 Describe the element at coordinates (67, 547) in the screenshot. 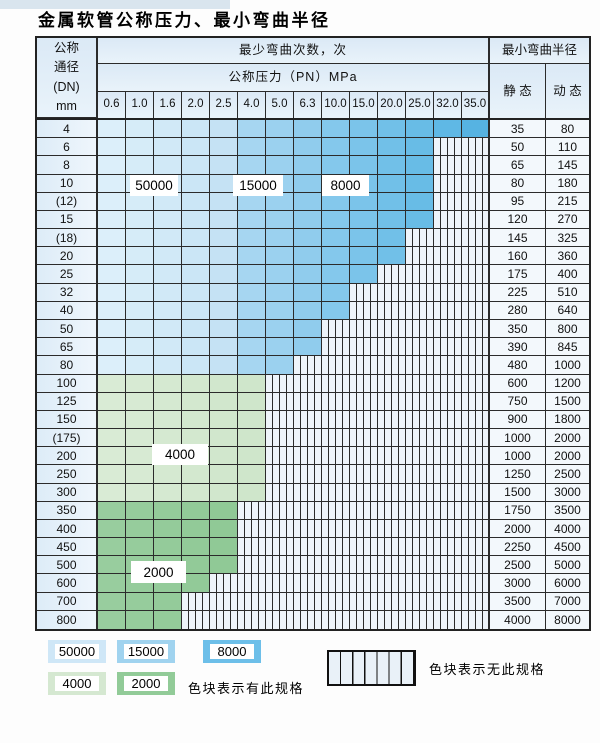

I see `dn-cell: 450` at that location.